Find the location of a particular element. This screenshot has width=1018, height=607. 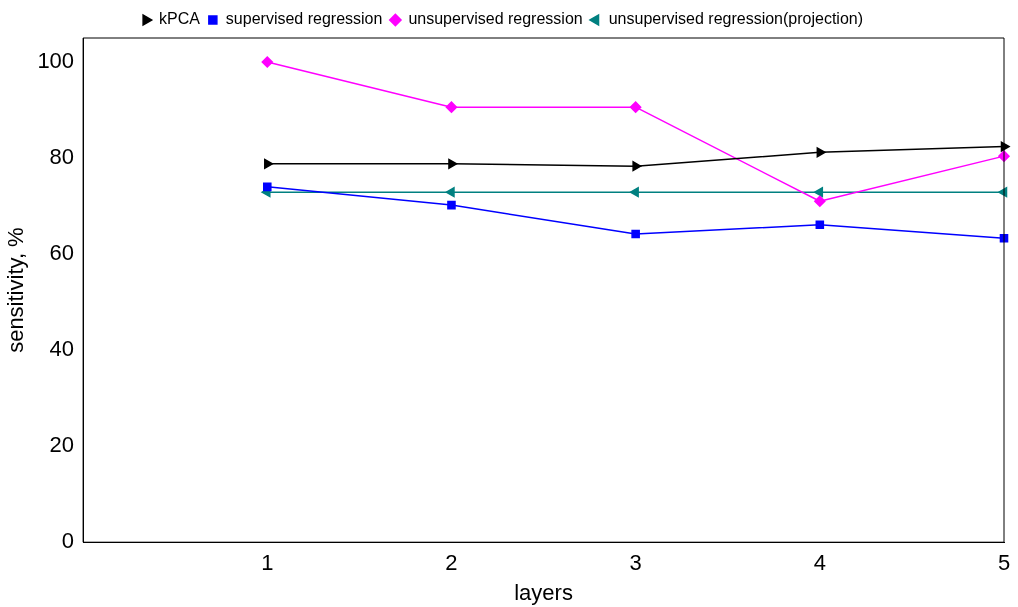

x-tick-label: 5 is located at coordinates (1004, 563).